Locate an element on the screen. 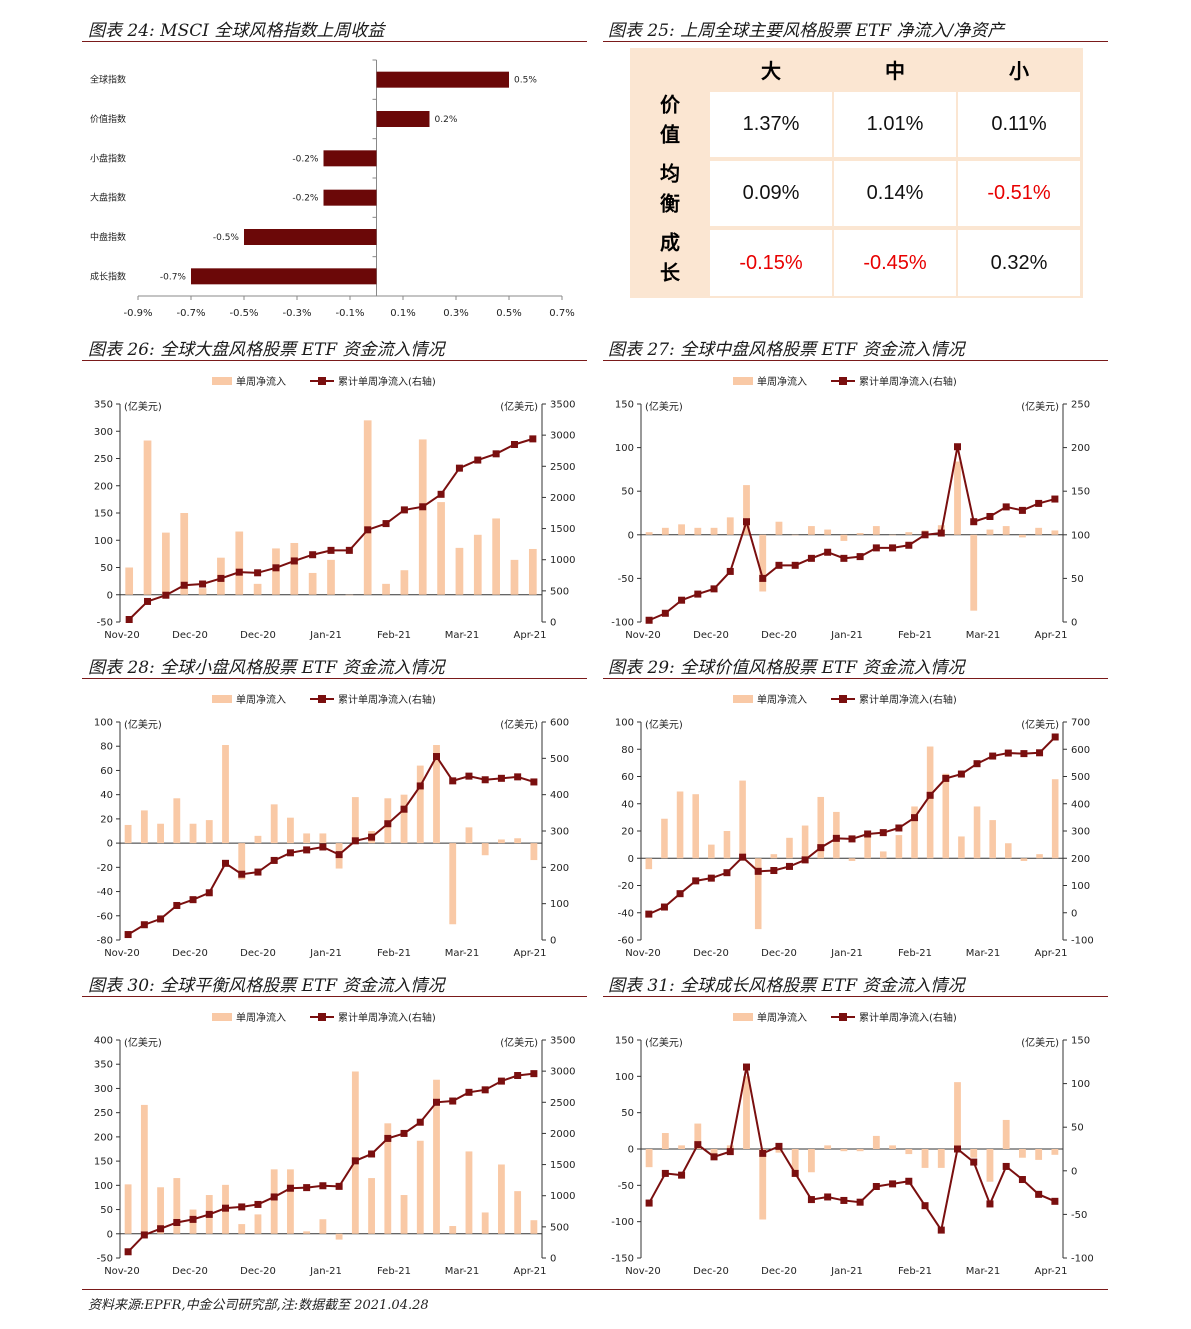 This screenshot has height=1329, width=1191. x-tick-label: Feb-21 is located at coordinates (915, 635).